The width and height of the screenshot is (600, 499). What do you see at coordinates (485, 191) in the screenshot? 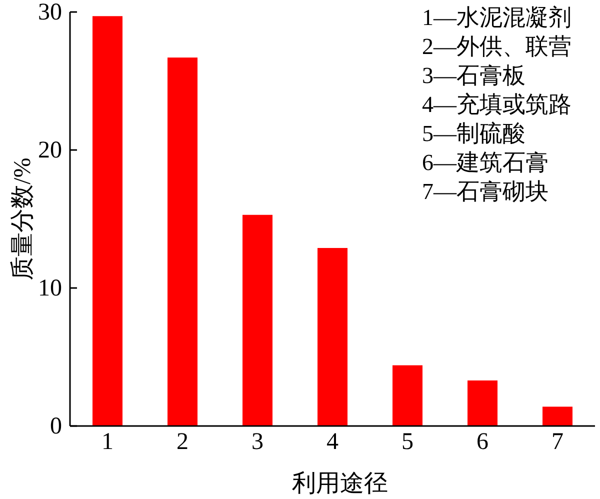
I see `annotation: 7—石膏砌块` at bounding box center [485, 191].